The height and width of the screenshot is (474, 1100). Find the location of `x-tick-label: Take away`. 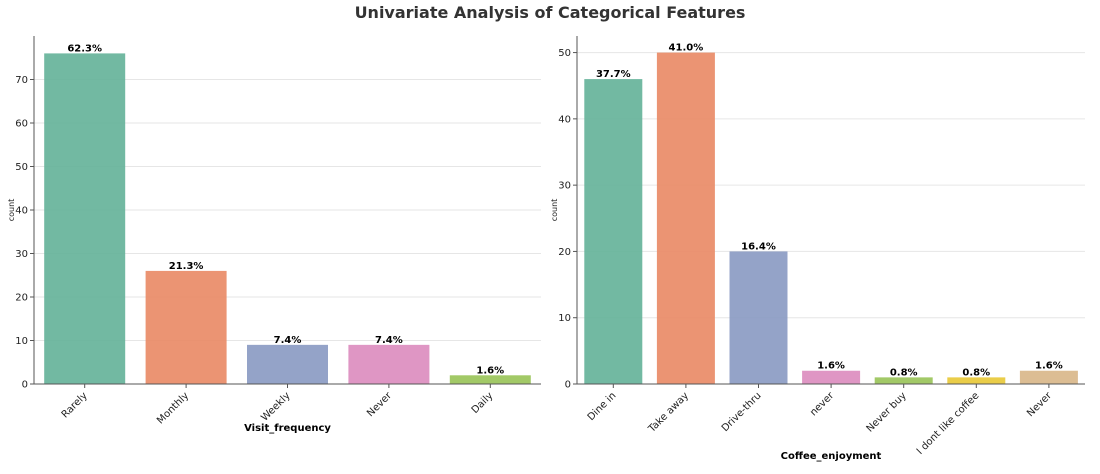

x-tick-label: Take away is located at coordinates (668, 412).